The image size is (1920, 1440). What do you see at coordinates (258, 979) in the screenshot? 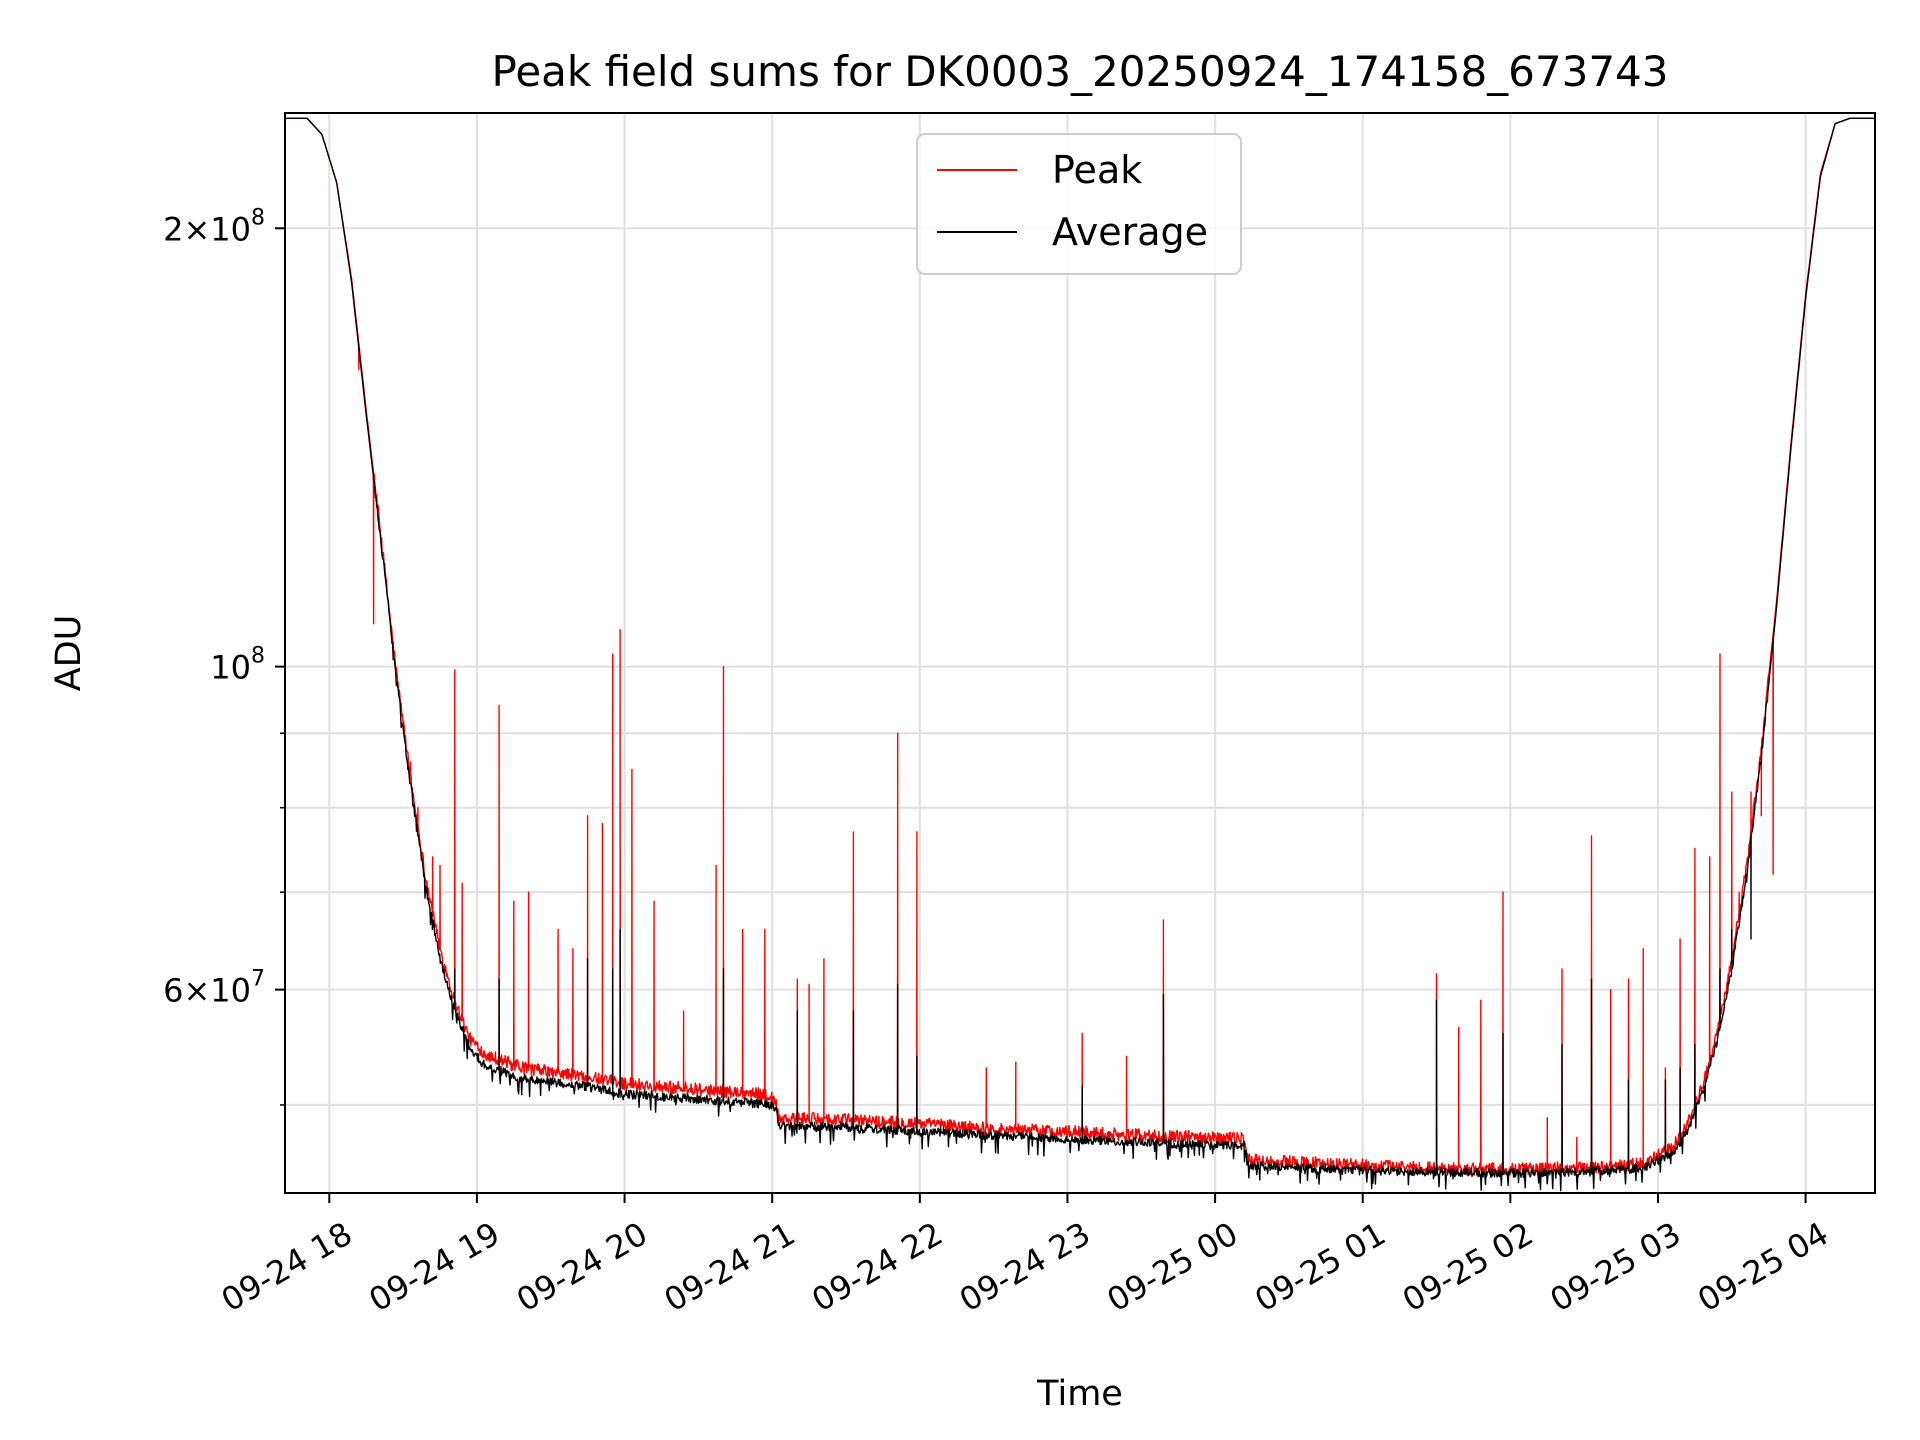
I see `y-tick-label-exponent: 7` at bounding box center [258, 979].